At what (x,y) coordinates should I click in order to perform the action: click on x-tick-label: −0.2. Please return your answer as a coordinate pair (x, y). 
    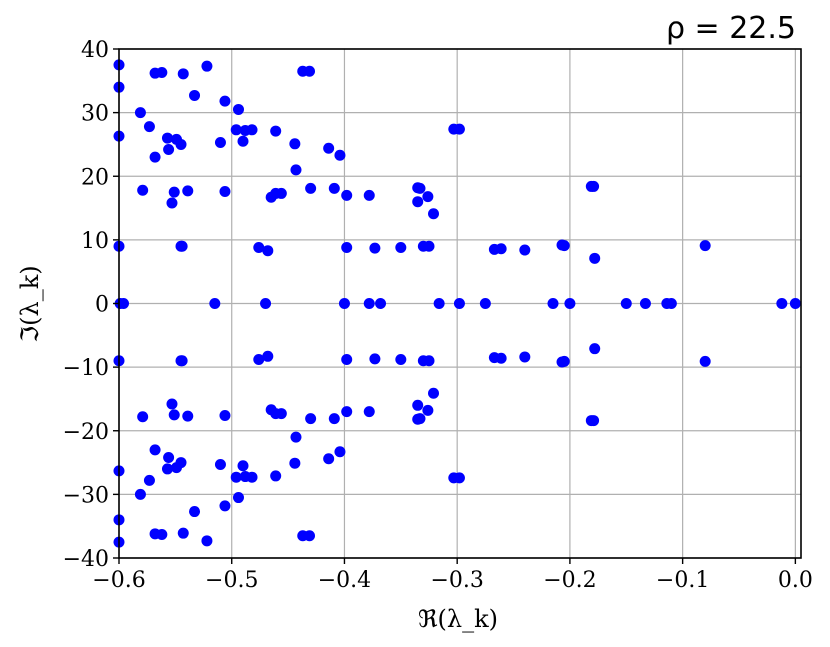
    Looking at the image, I should click on (569, 580).